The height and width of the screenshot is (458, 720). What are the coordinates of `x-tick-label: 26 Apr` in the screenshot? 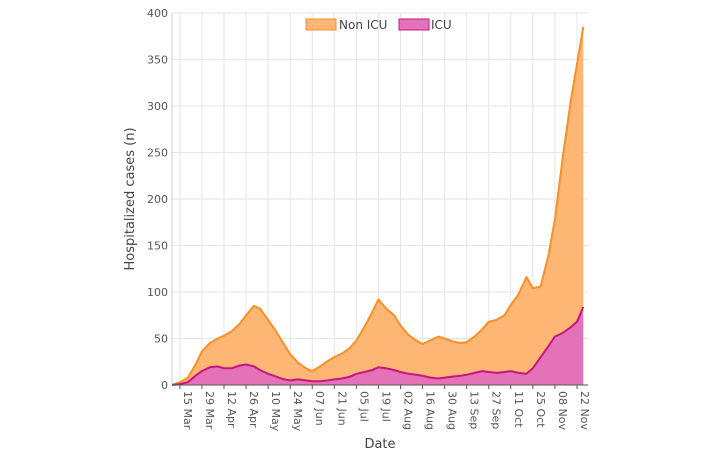 It's located at (253, 409).